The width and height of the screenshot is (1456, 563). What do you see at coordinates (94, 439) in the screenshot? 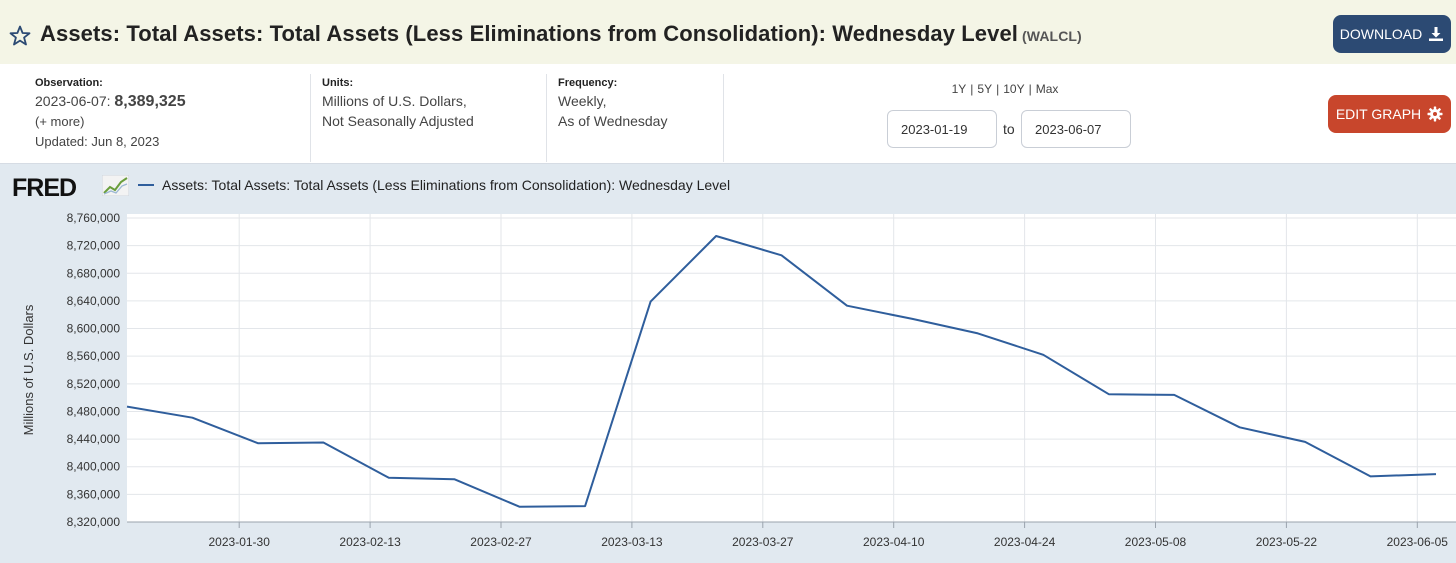
I see `y-tick-label: 8,440,000` at bounding box center [94, 439].